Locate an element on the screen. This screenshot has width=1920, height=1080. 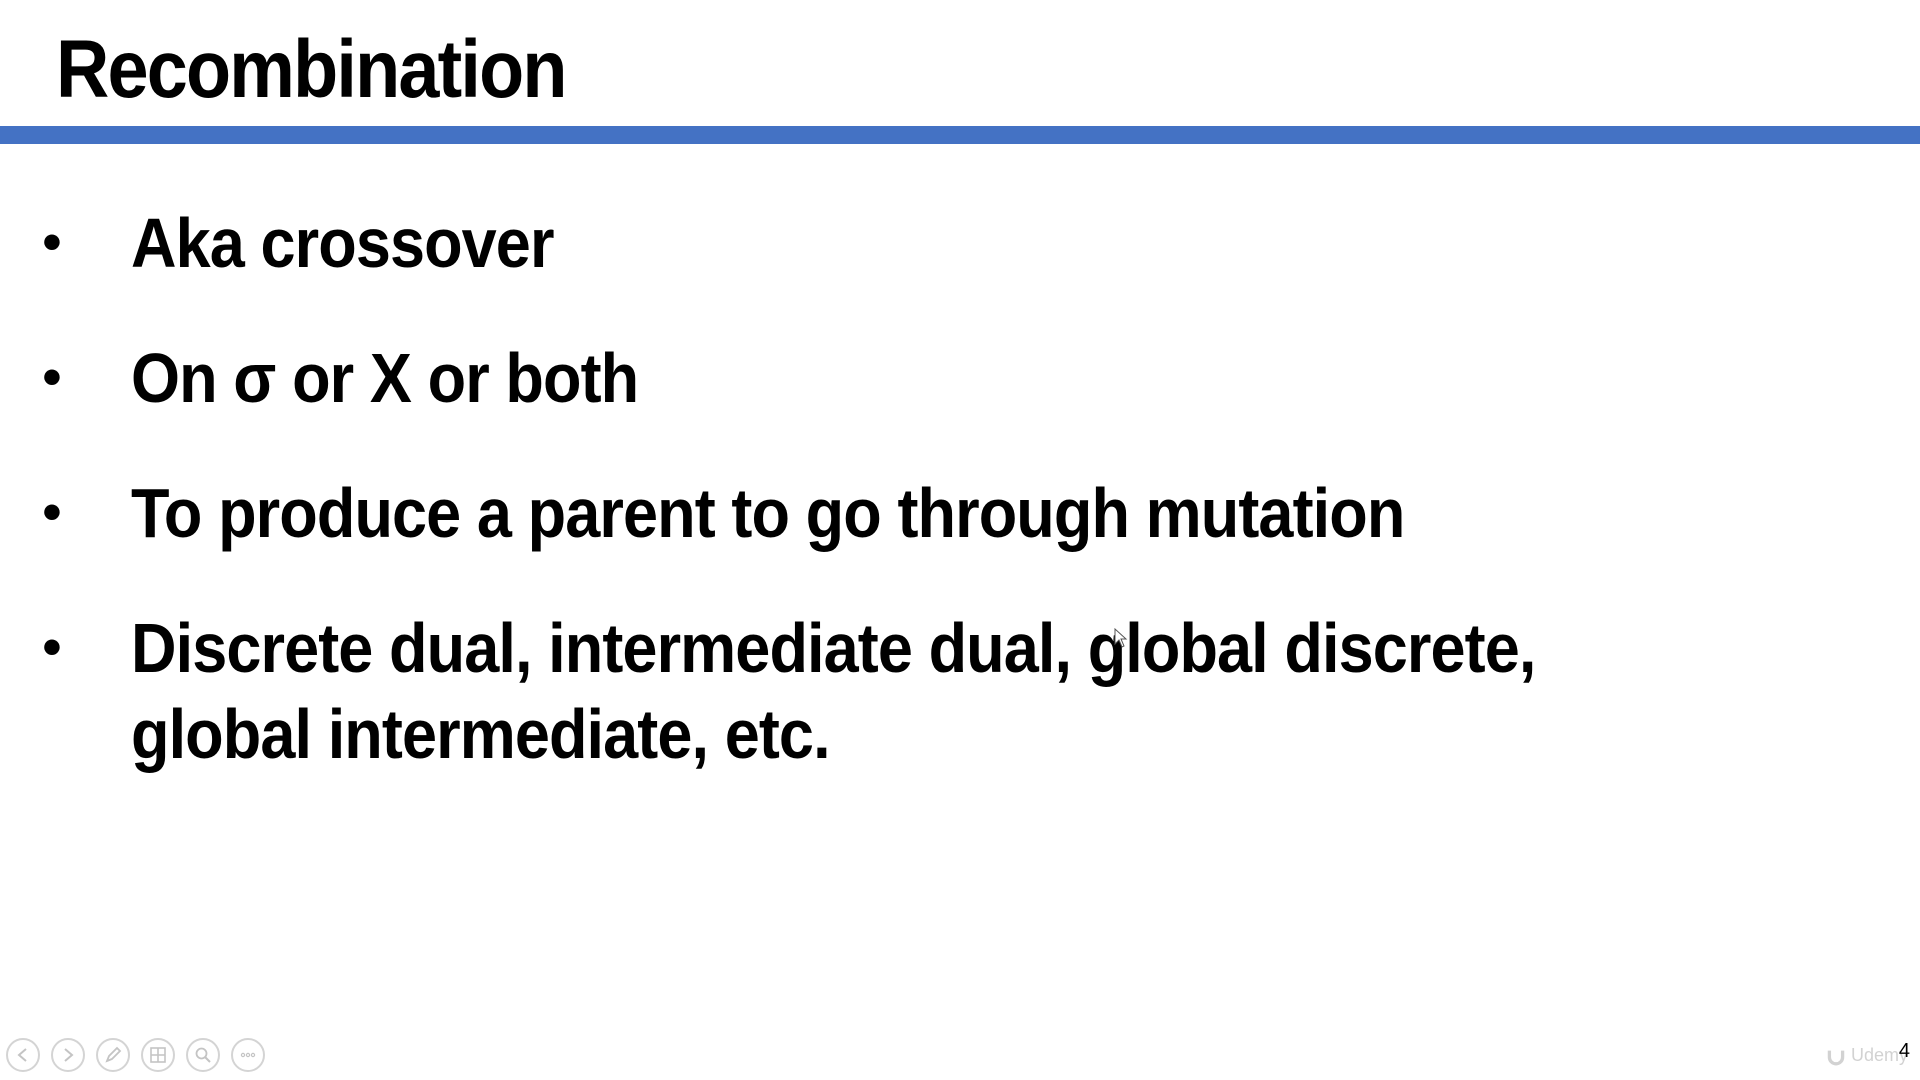
pen-icon is located at coordinates (113, 1054).